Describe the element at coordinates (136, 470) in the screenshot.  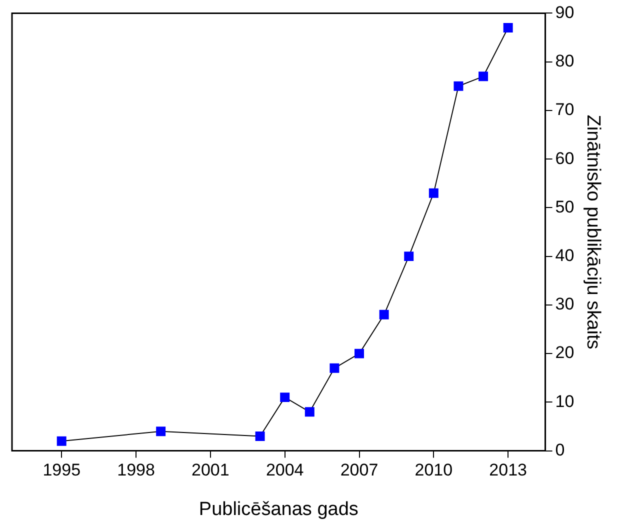
I see `x-tick-label: 1998` at that location.